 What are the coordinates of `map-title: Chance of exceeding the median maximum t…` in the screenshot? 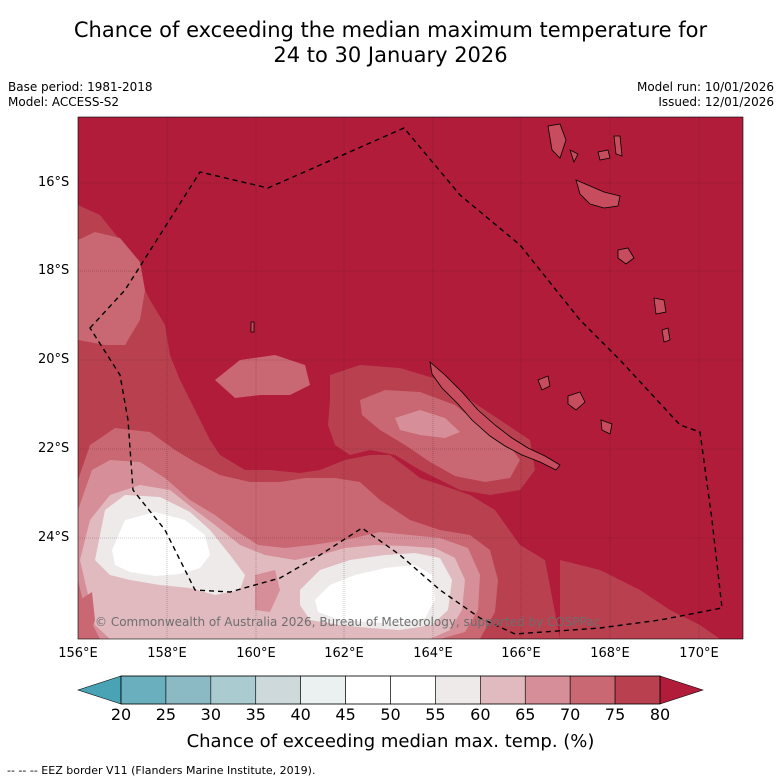 It's located at (390, 43).